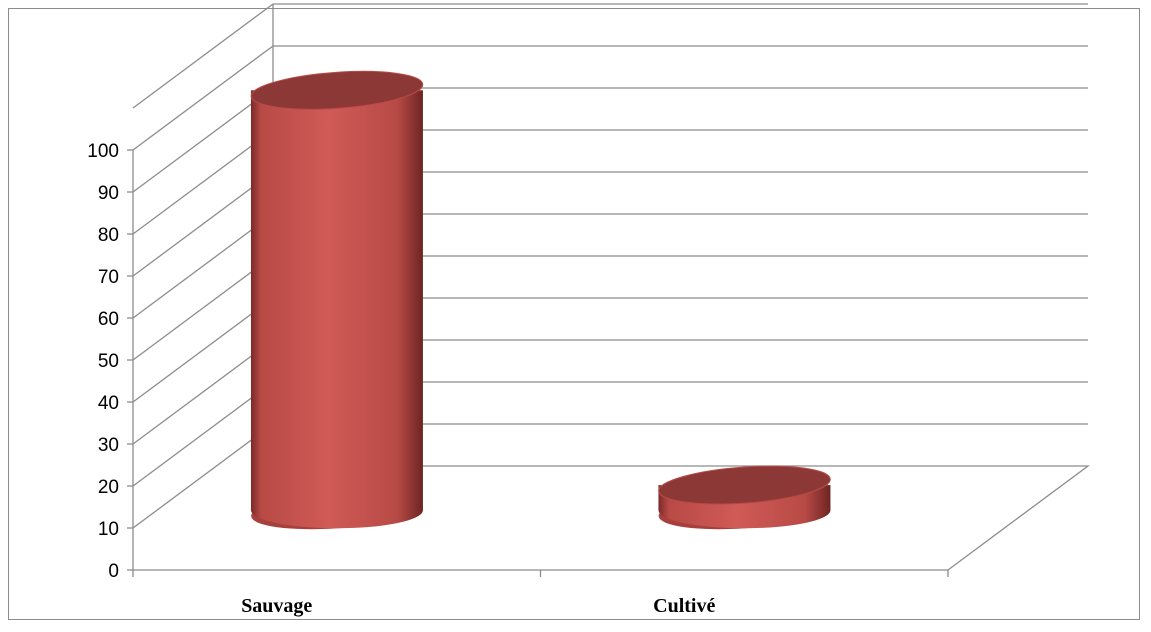 This screenshot has width=1151, height=632. I want to click on y-tick-label: 40, so click(108, 403).